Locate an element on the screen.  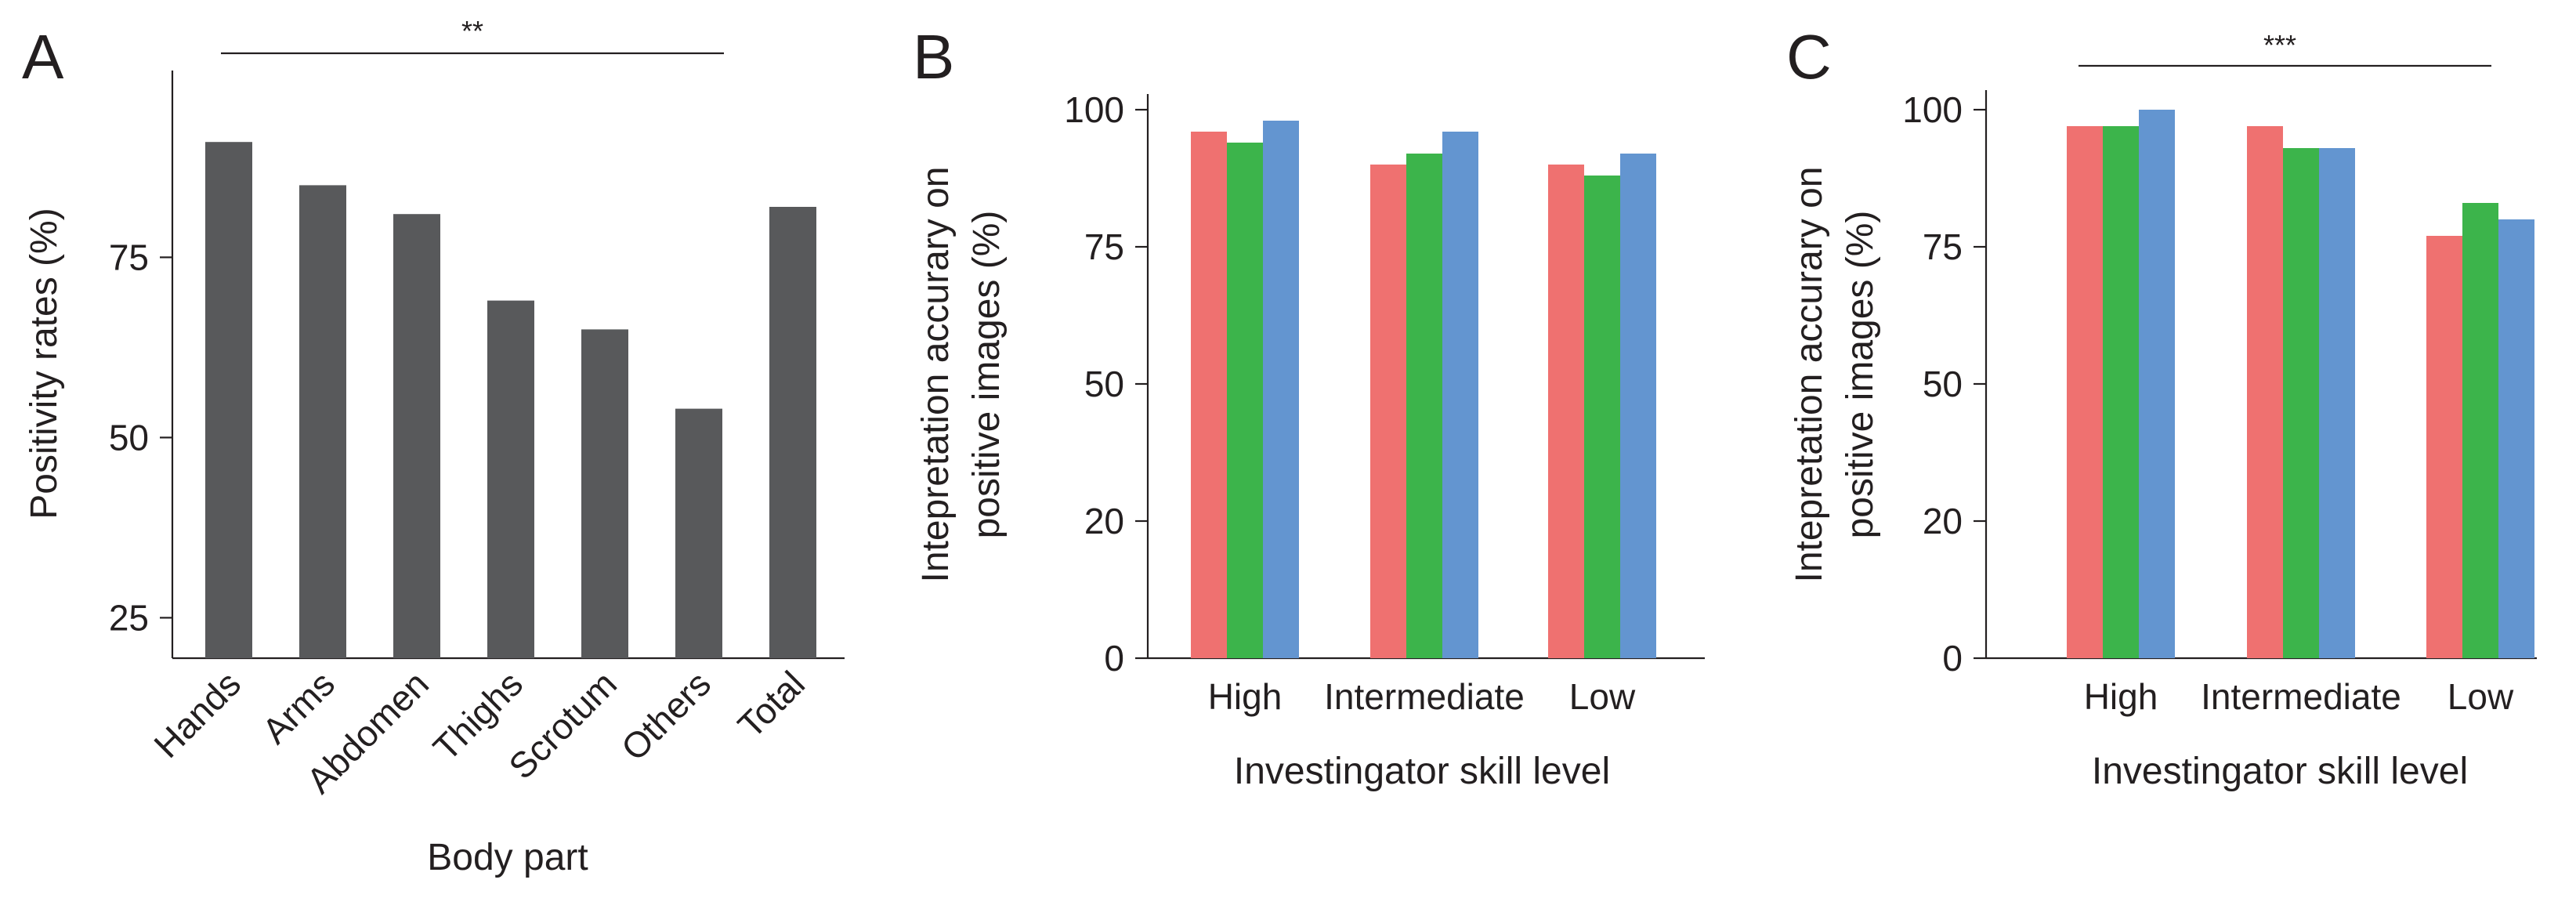
panel-a-y-tick-label: 50 is located at coordinates (129, 437).